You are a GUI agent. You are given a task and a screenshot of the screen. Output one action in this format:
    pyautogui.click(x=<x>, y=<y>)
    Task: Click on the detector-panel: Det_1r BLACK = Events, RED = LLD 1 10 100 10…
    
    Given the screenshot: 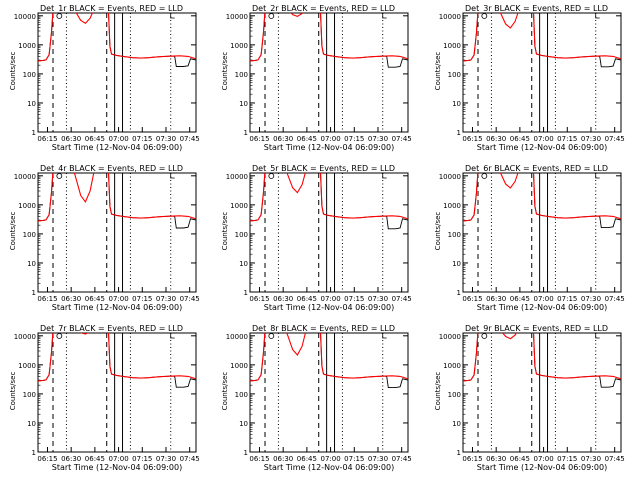 What is the action you would take?
    pyautogui.click(x=104, y=78)
    